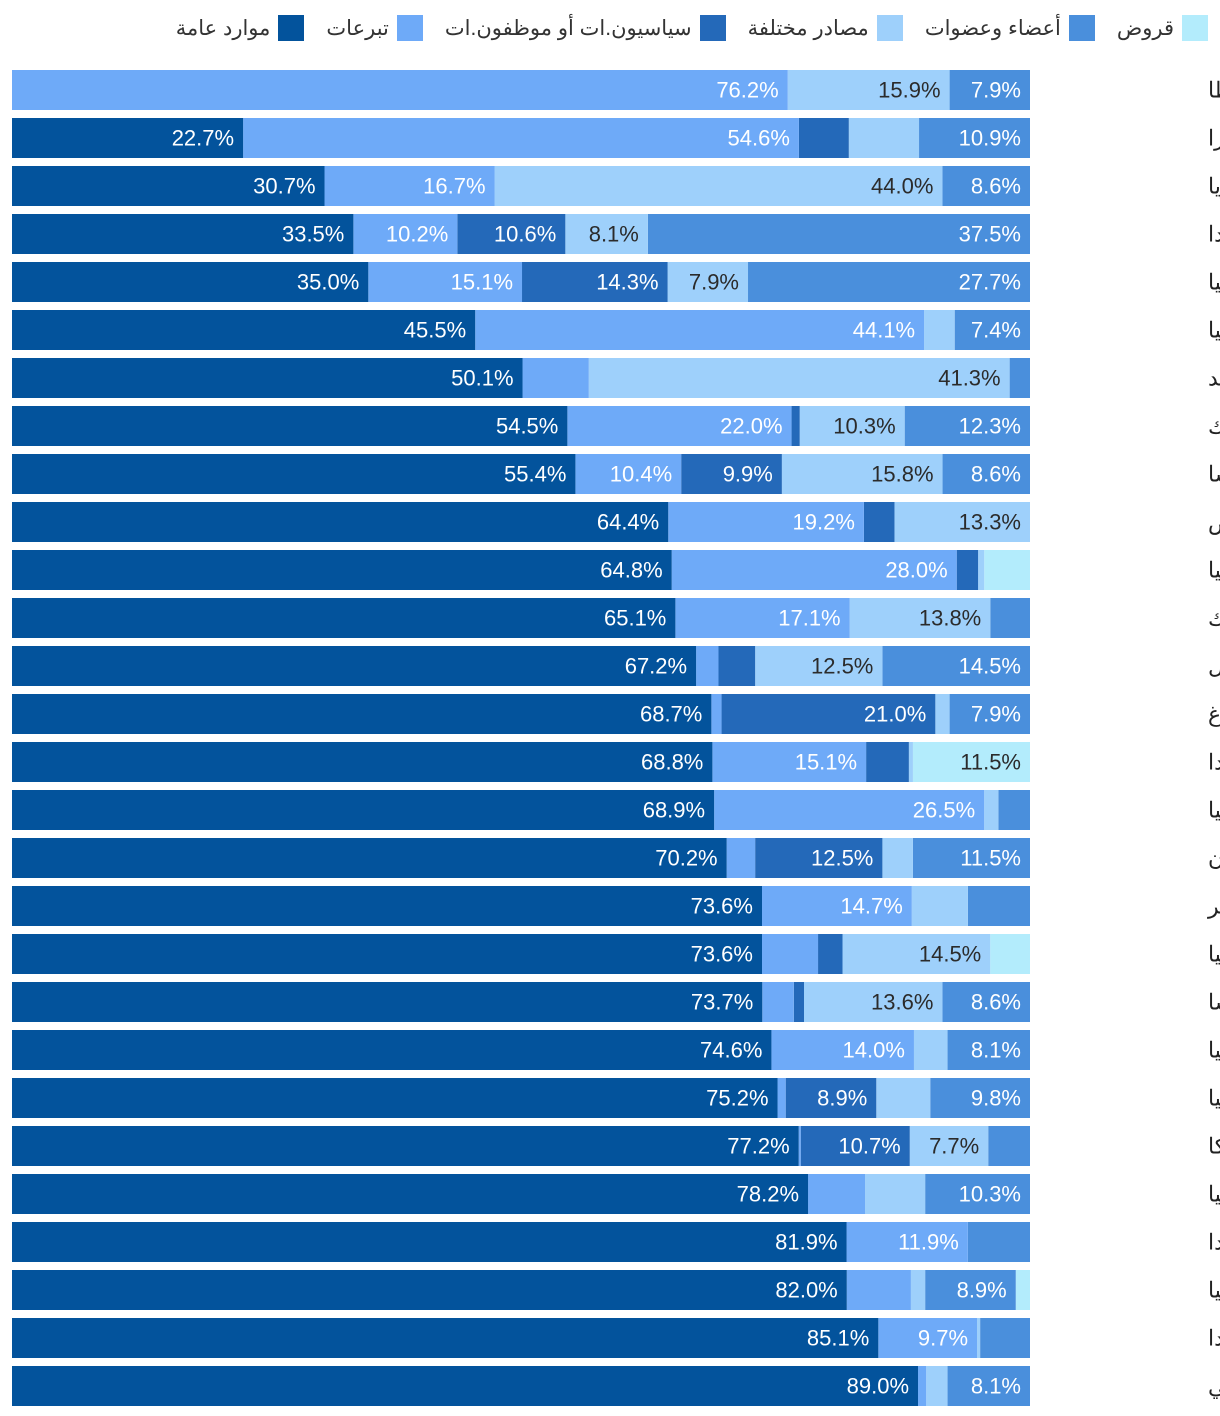 This screenshot has width=1220, height=1416. What do you see at coordinates (1214, 139) in the screenshot?
I see `category-label: سويسرا` at bounding box center [1214, 139].